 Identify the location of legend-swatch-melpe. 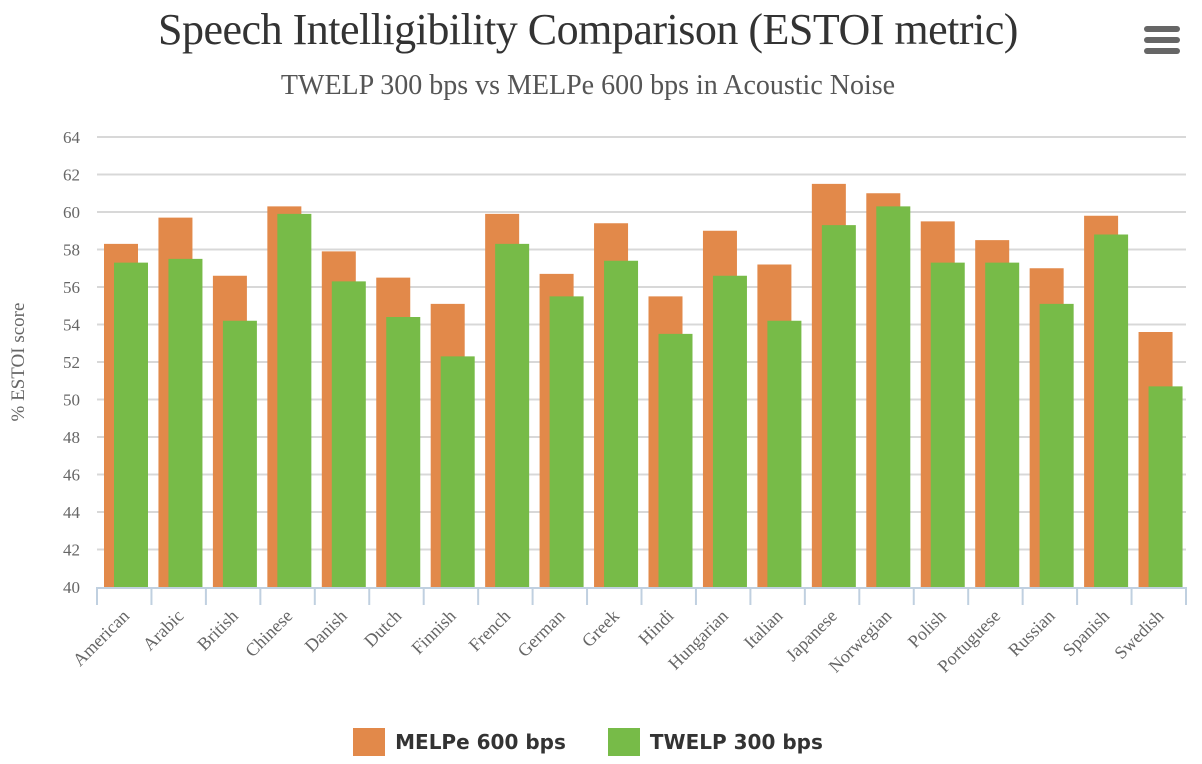
(369, 742).